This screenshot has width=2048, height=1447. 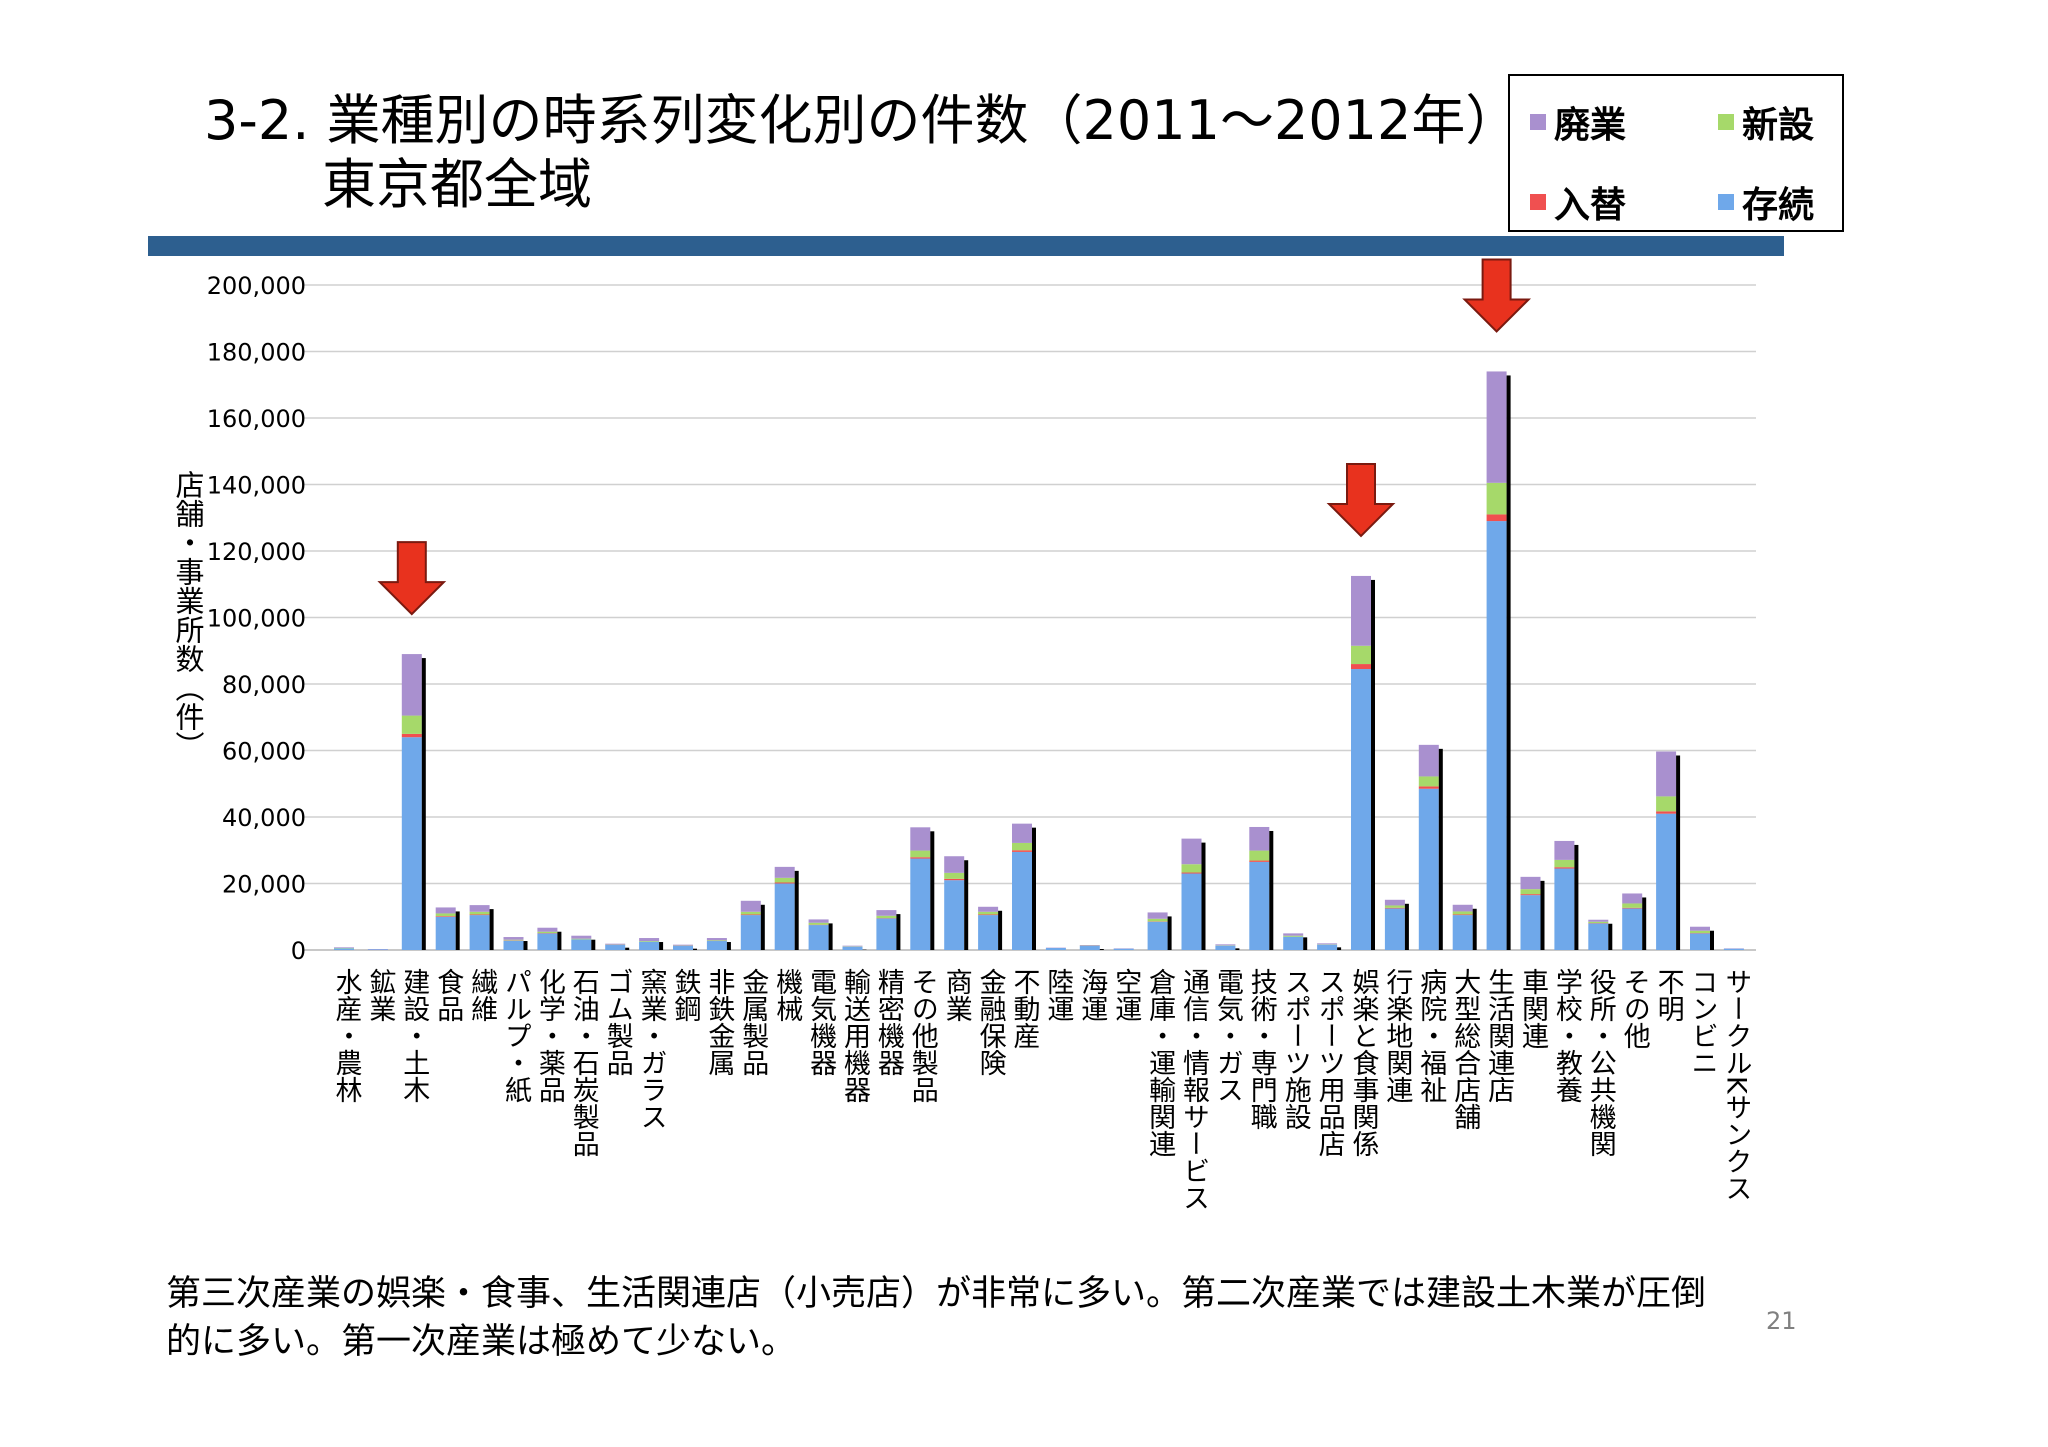 What do you see at coordinates (264, 818) in the screenshot?
I see `y-tick-label: 40,000` at bounding box center [264, 818].